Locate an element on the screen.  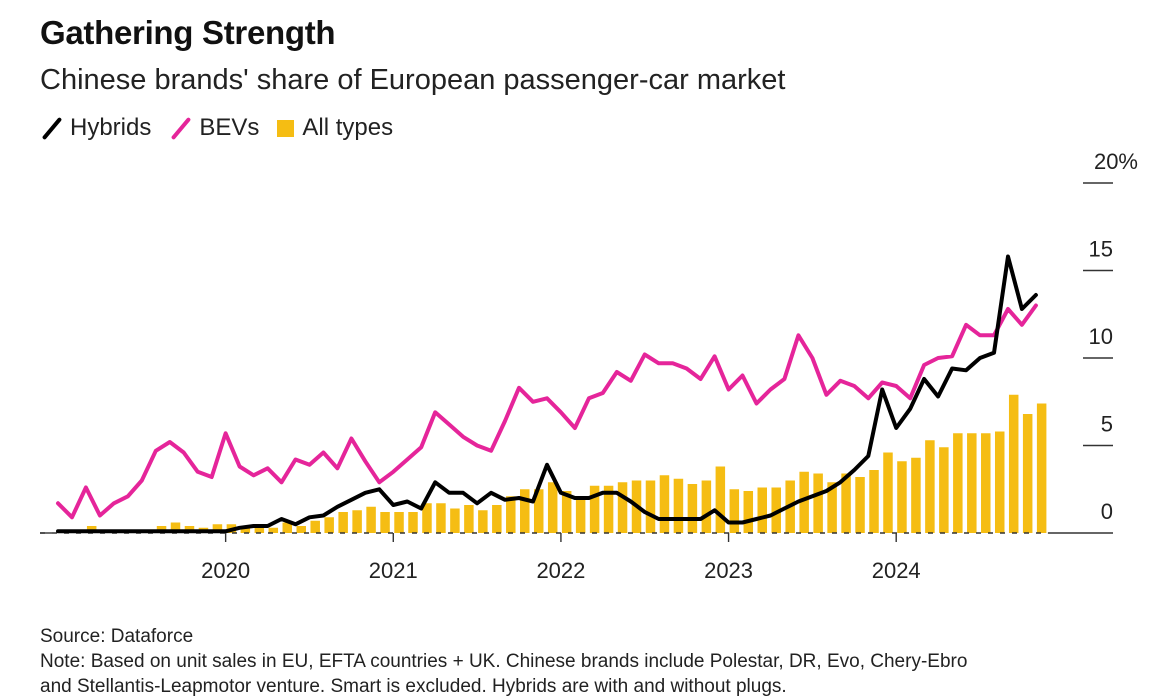
legend-label-bevs: BEVs is located at coordinates (229, 127).